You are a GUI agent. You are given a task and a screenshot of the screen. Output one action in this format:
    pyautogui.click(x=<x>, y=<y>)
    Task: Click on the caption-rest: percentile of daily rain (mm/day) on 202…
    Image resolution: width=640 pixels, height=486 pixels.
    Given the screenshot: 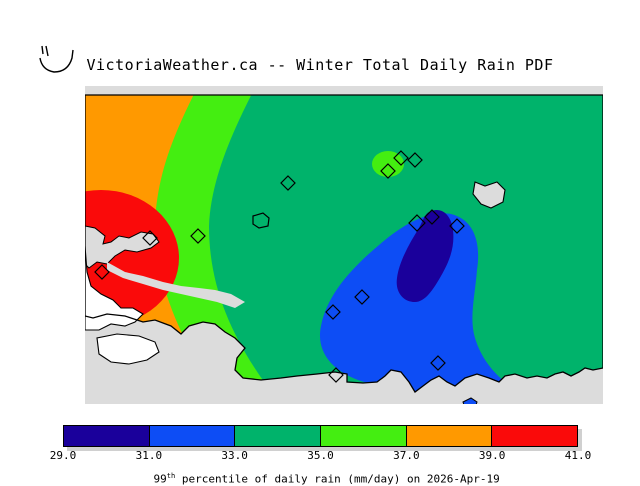 What is the action you would take?
    pyautogui.click(x=337, y=479)
    